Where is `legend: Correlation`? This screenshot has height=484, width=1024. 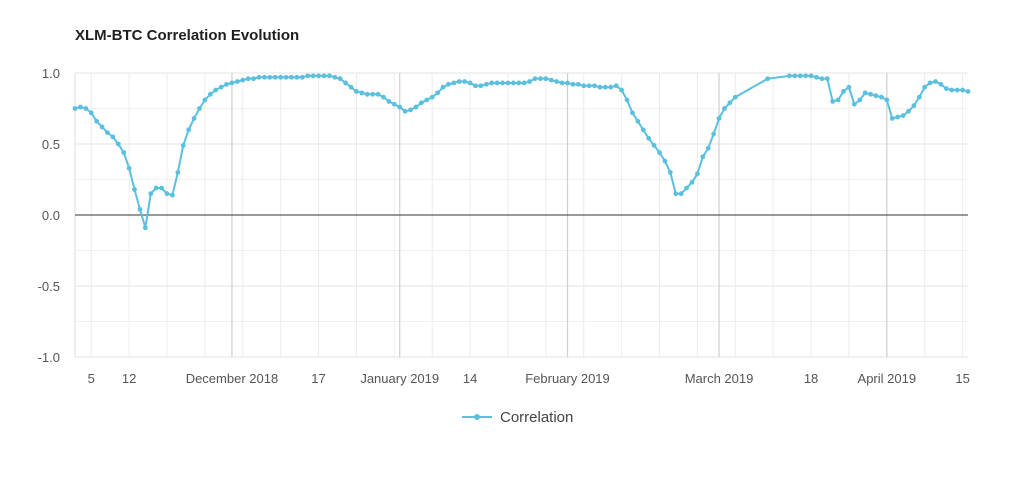 legend: Correlation is located at coordinates (517, 417).